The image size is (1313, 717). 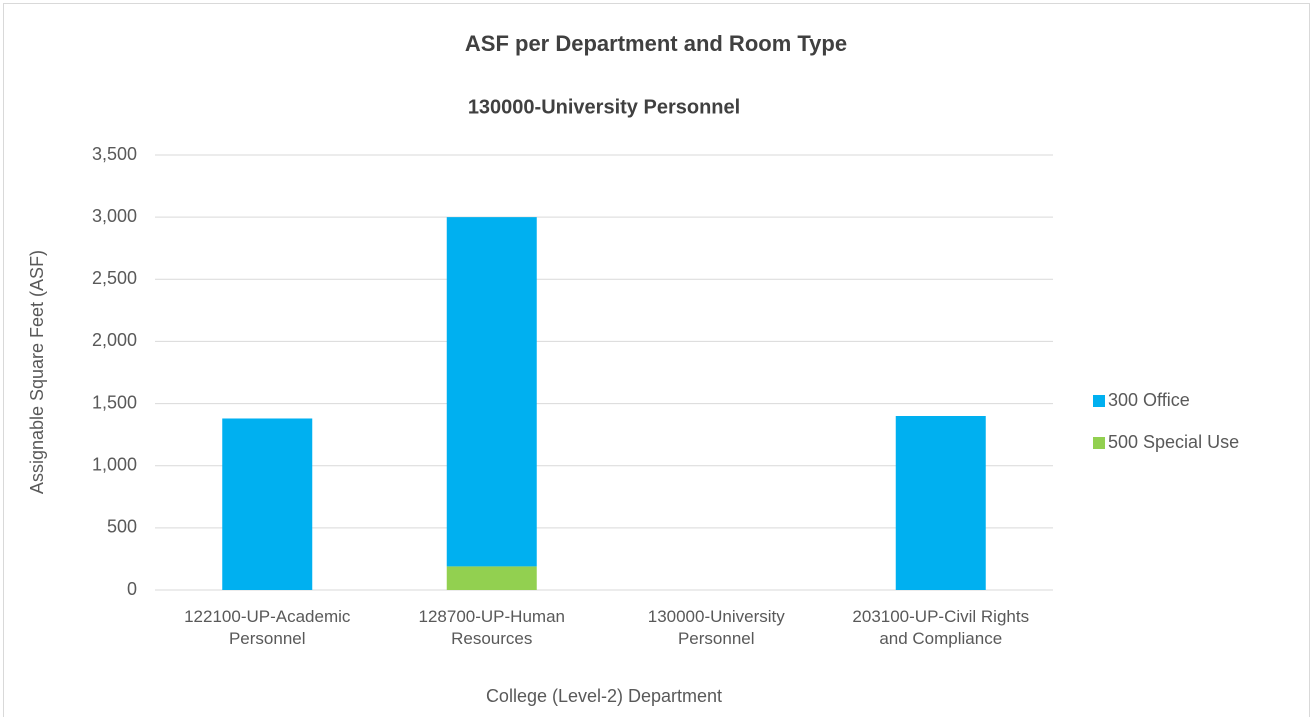 I want to click on x-axis-label: College (Level-2) Department, so click(x=604, y=696).